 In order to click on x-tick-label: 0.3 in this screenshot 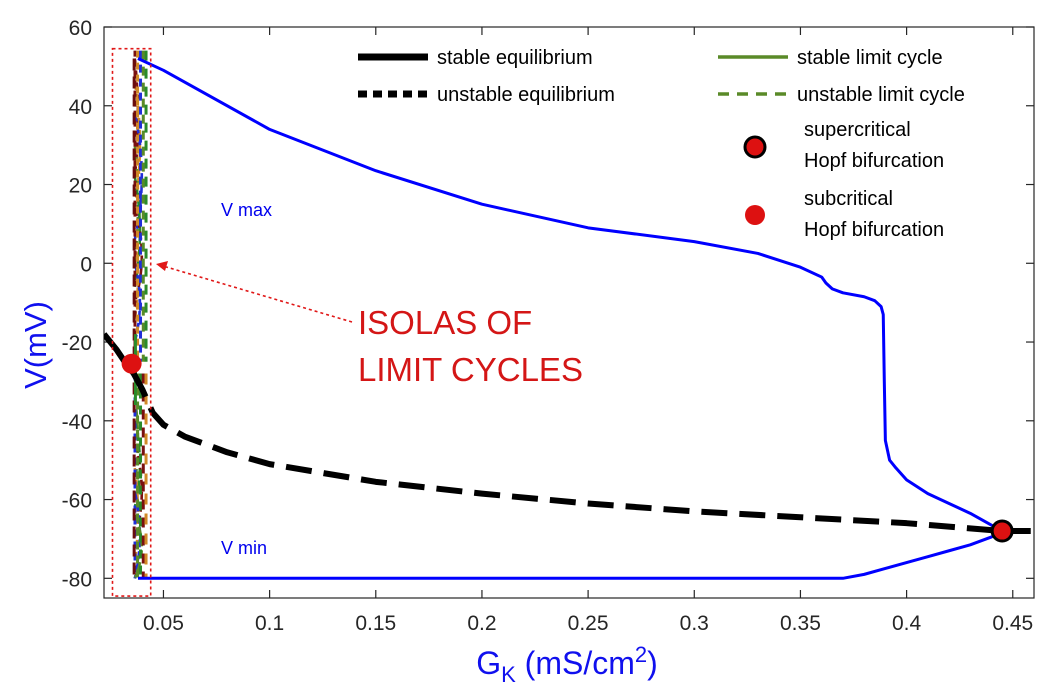, I will do `click(694, 623)`.